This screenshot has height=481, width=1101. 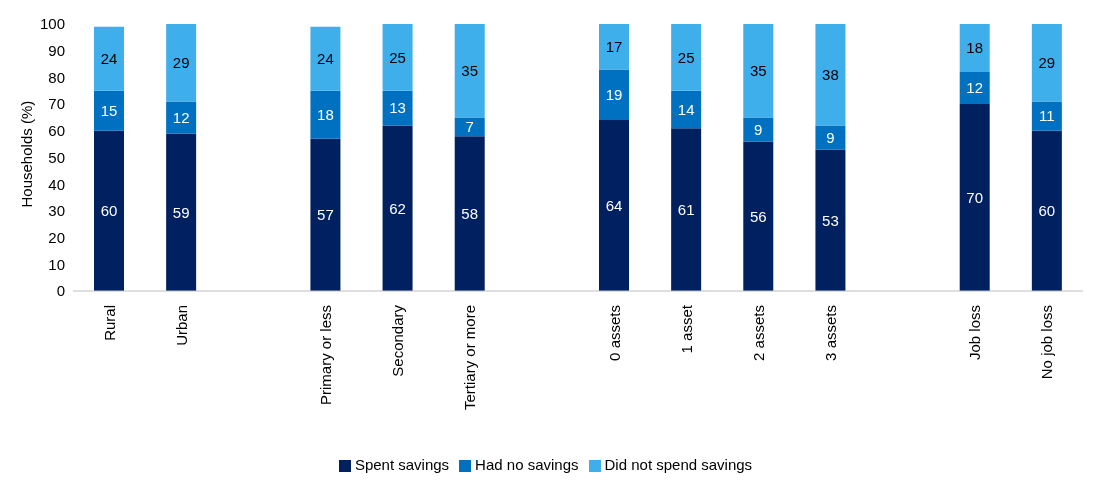 I want to click on data-label: 61, so click(x=686, y=209).